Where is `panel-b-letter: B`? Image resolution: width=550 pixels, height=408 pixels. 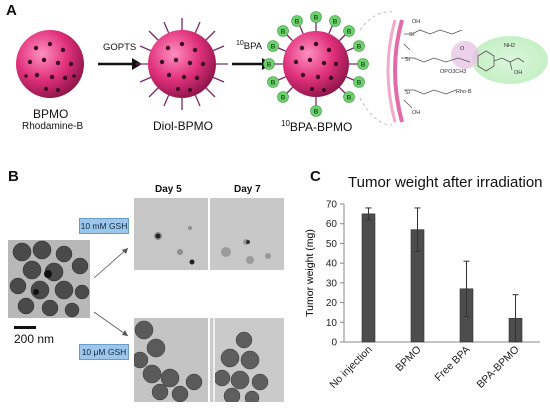 panel-b-letter: B is located at coordinates (13, 176).